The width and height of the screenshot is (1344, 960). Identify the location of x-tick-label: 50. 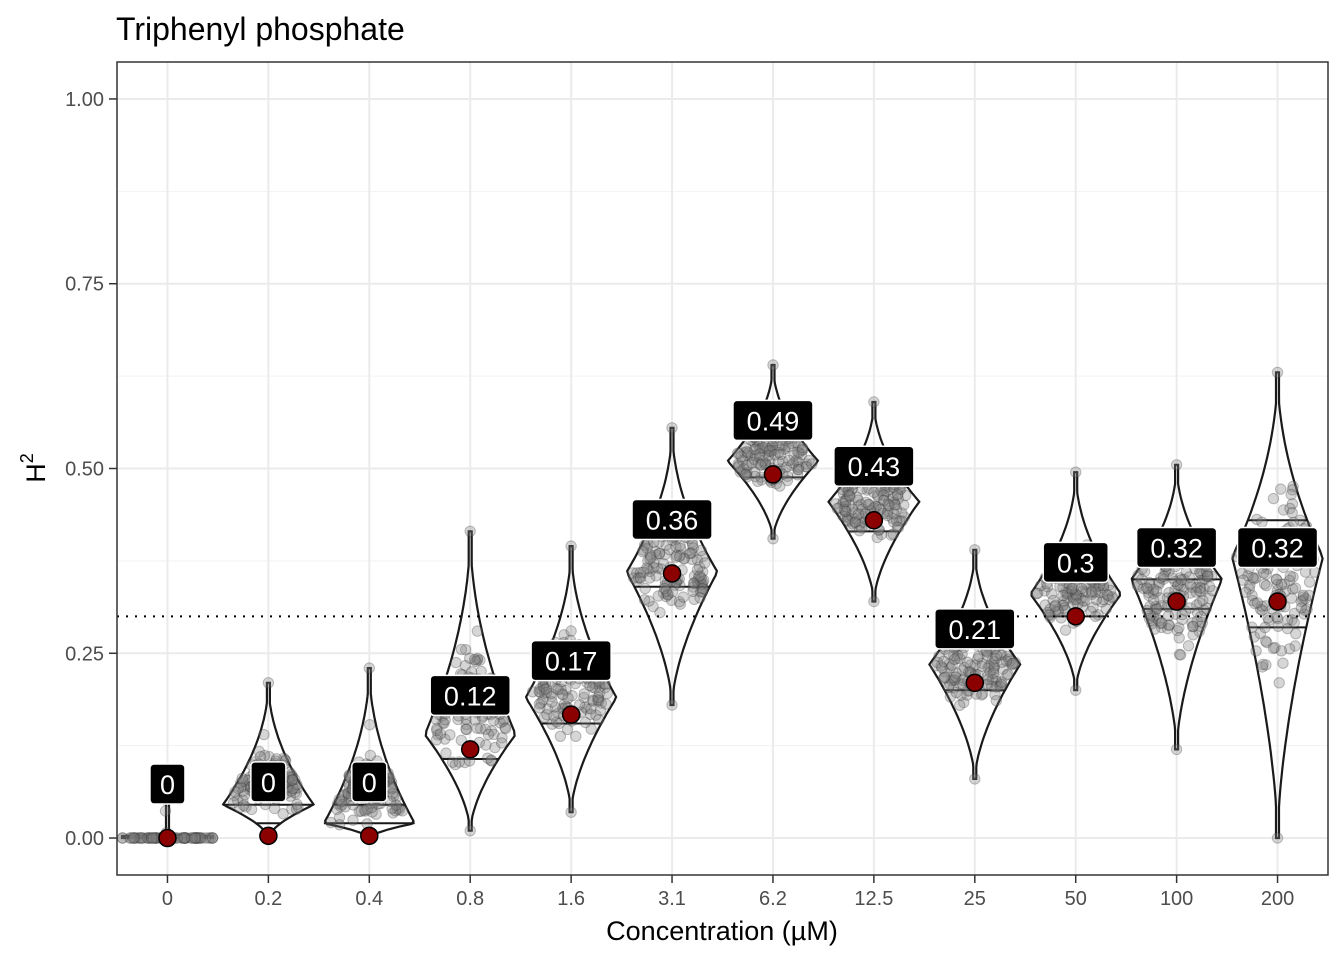
(1076, 899).